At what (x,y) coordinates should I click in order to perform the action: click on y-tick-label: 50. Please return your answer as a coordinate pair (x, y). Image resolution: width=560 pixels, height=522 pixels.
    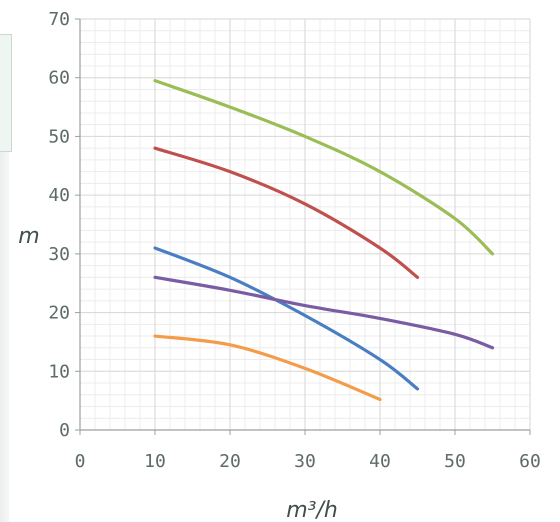
    Looking at the image, I should click on (59, 136).